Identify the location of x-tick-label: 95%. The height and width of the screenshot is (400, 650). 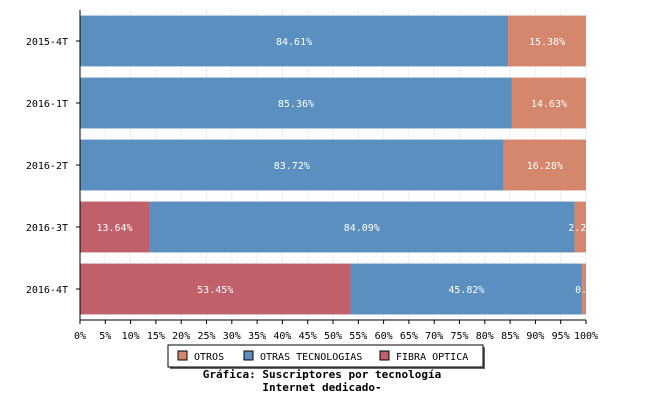
(561, 336).